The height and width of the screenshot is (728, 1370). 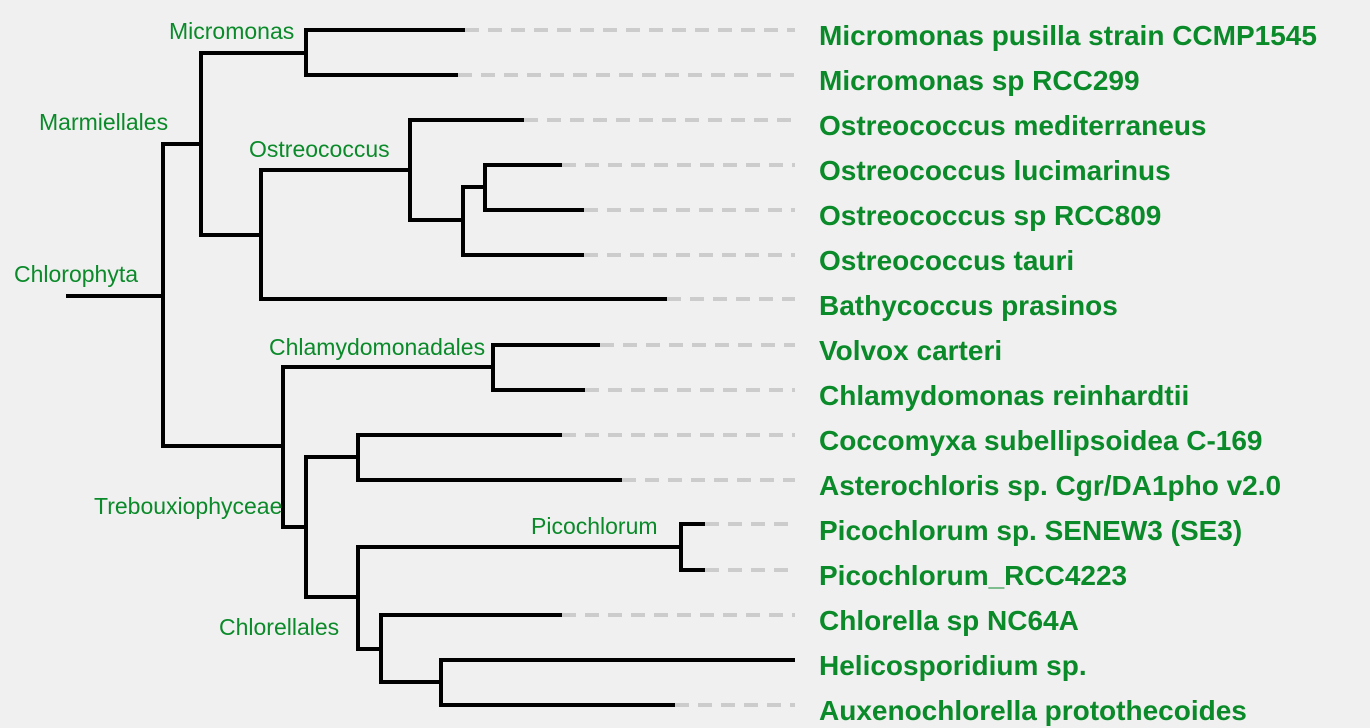 What do you see at coordinates (231, 31) in the screenshot?
I see `clade-label-micromonas: Micromonas` at bounding box center [231, 31].